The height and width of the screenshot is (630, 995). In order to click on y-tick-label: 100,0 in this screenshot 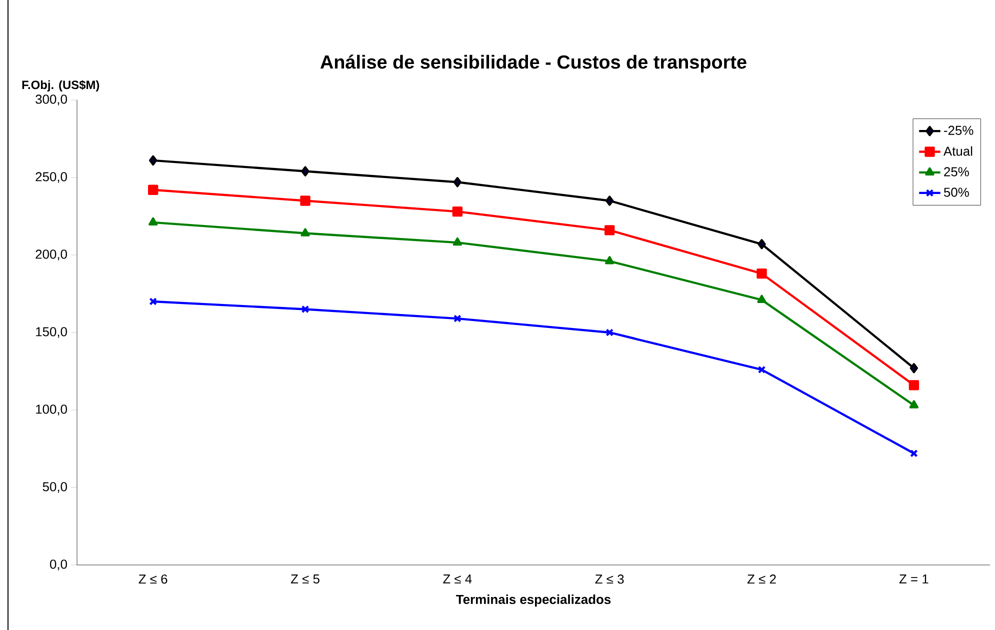, I will do `click(51, 410)`.